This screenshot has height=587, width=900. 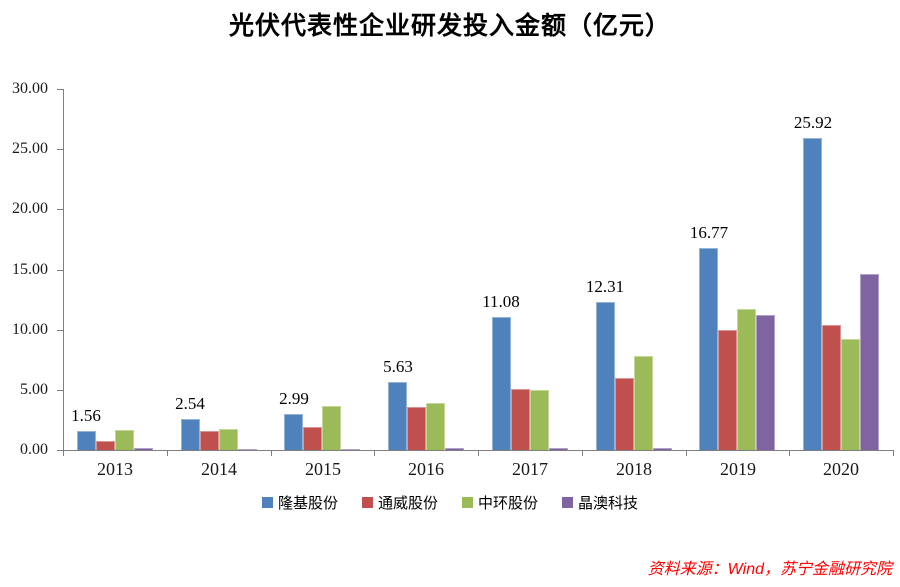 I want to click on y-axis-tick-label: 10.00, so click(x=30, y=329).